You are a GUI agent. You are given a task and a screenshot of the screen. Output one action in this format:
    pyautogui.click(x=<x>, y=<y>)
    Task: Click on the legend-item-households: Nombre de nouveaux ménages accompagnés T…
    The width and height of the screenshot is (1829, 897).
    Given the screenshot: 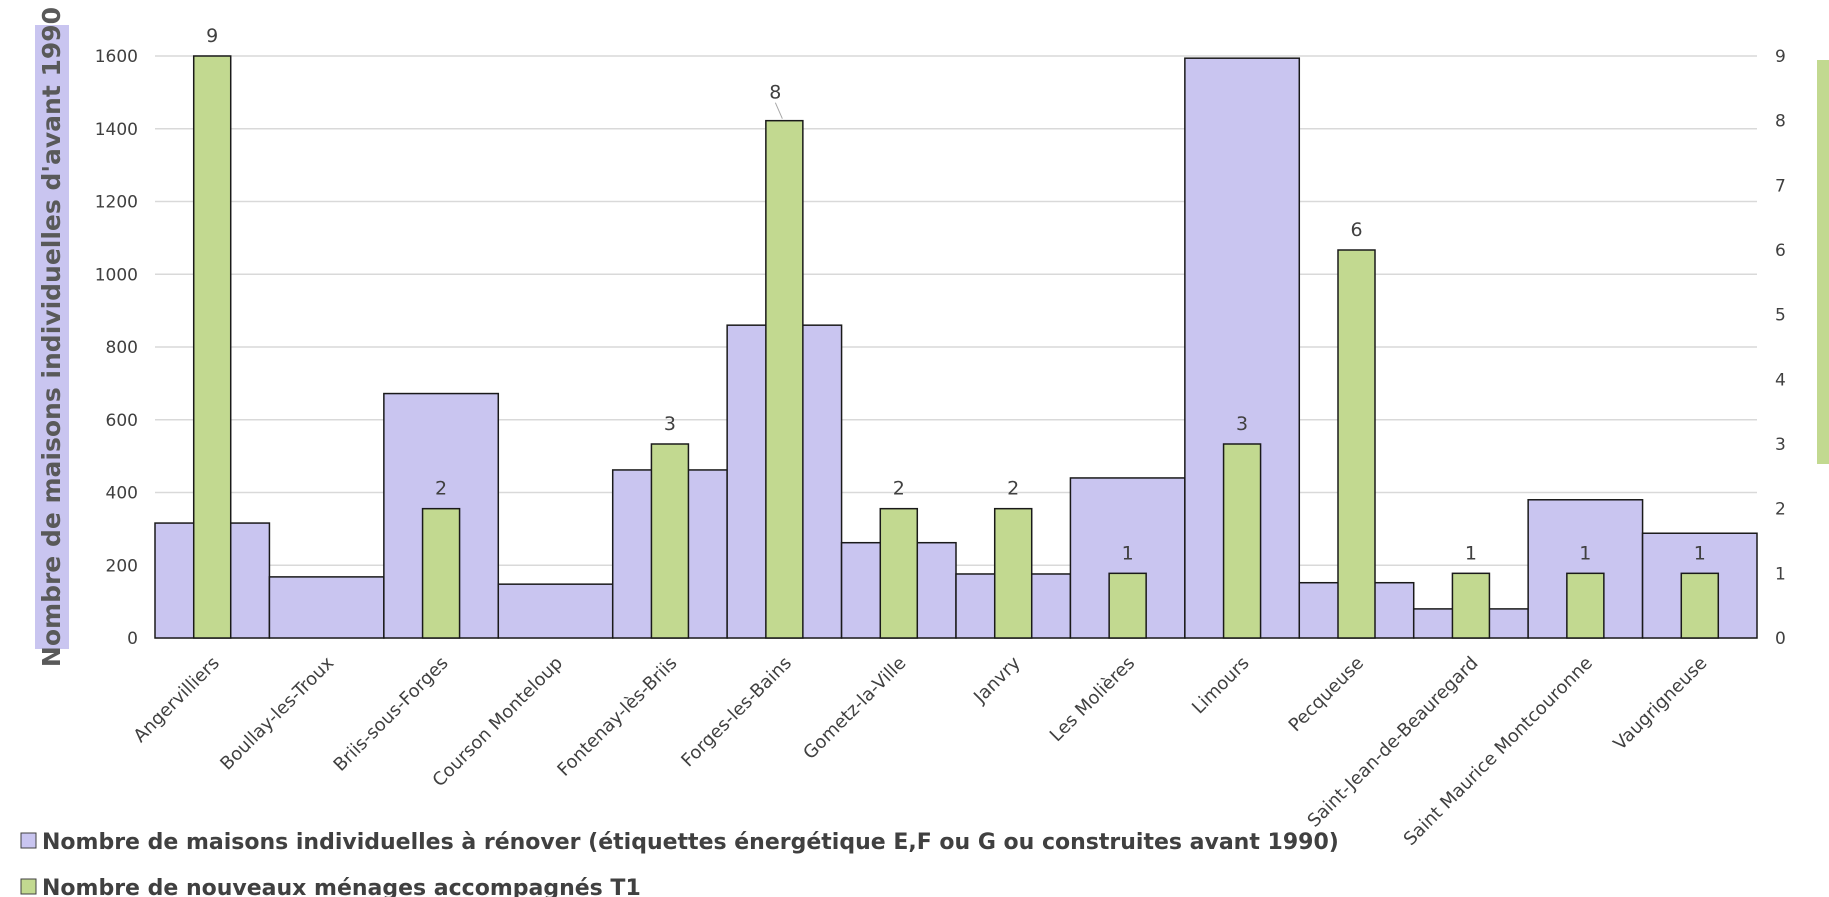 What is the action you would take?
    pyautogui.click(x=330, y=886)
    